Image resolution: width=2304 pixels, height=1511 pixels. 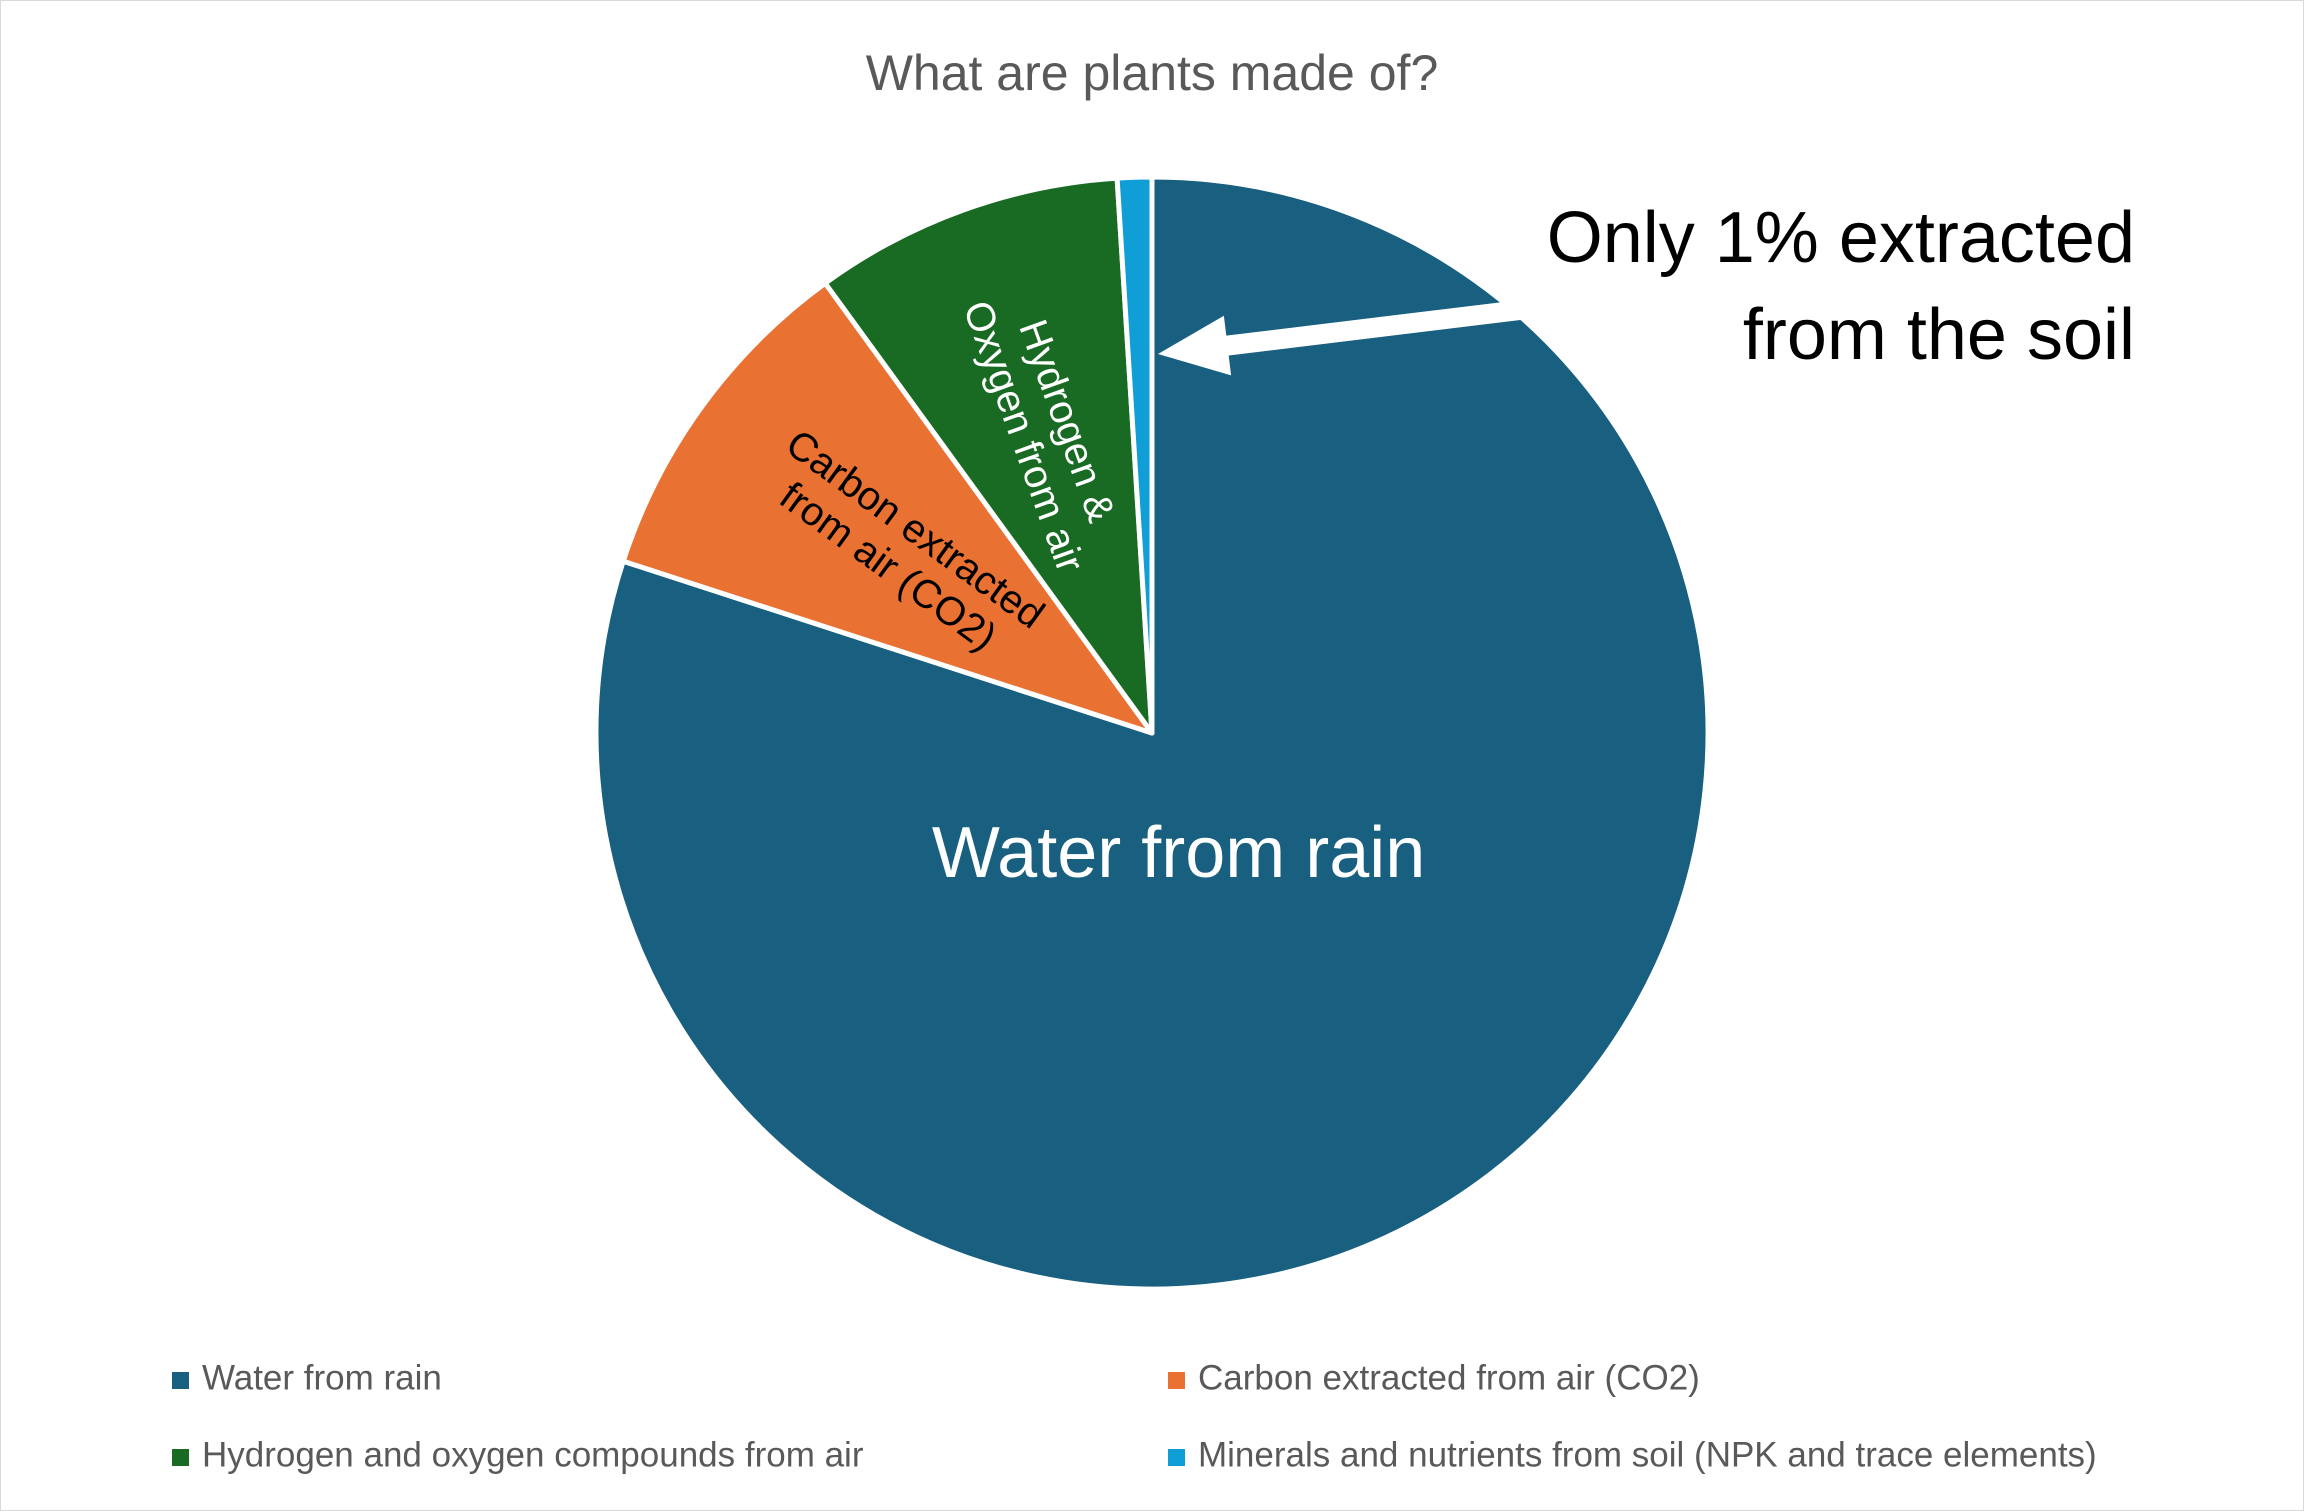 I want to click on pie-slice-carbon, so click(x=887, y=508).